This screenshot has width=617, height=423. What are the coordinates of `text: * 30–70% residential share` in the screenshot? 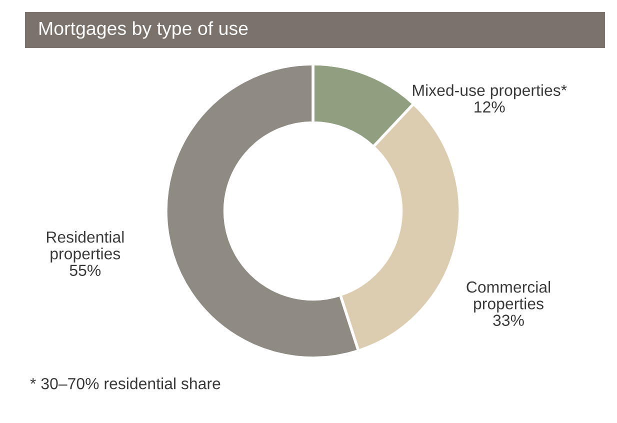 It's located at (125, 384).